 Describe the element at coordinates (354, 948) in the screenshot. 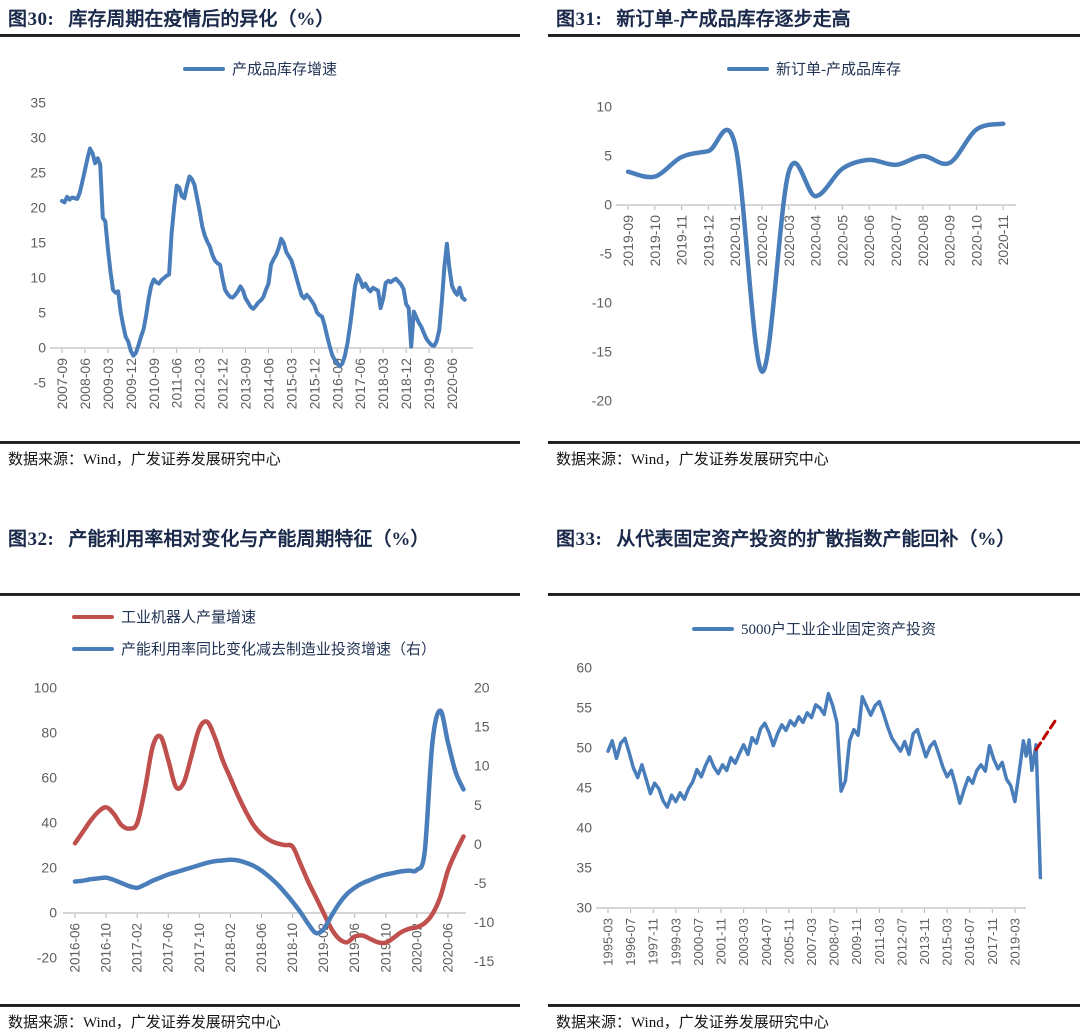

I see `svg-text: 2019-06` at that location.